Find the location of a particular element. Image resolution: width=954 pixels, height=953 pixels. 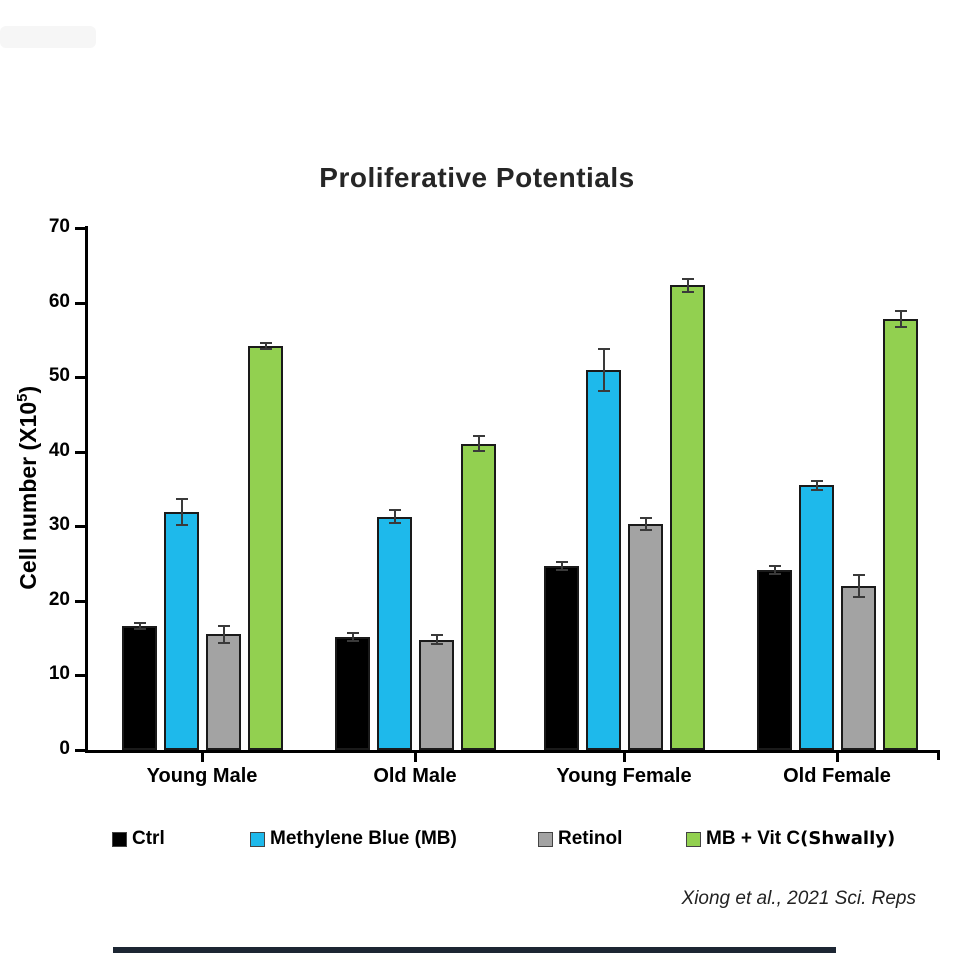

legend-label: Retinol is located at coordinates (590, 839).